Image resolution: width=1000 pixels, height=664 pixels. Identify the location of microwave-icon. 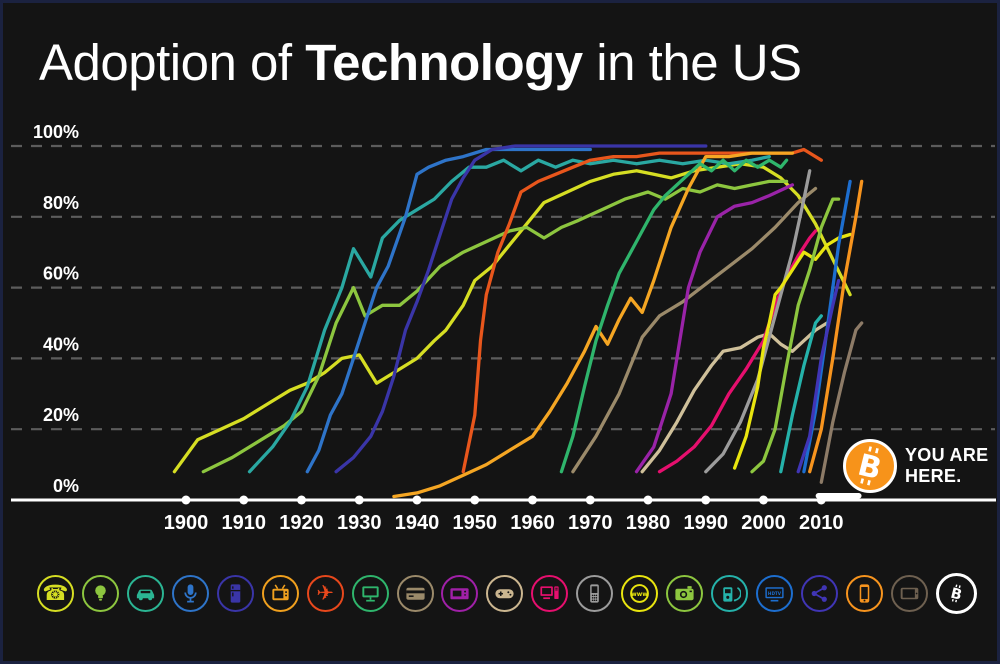
(460, 593).